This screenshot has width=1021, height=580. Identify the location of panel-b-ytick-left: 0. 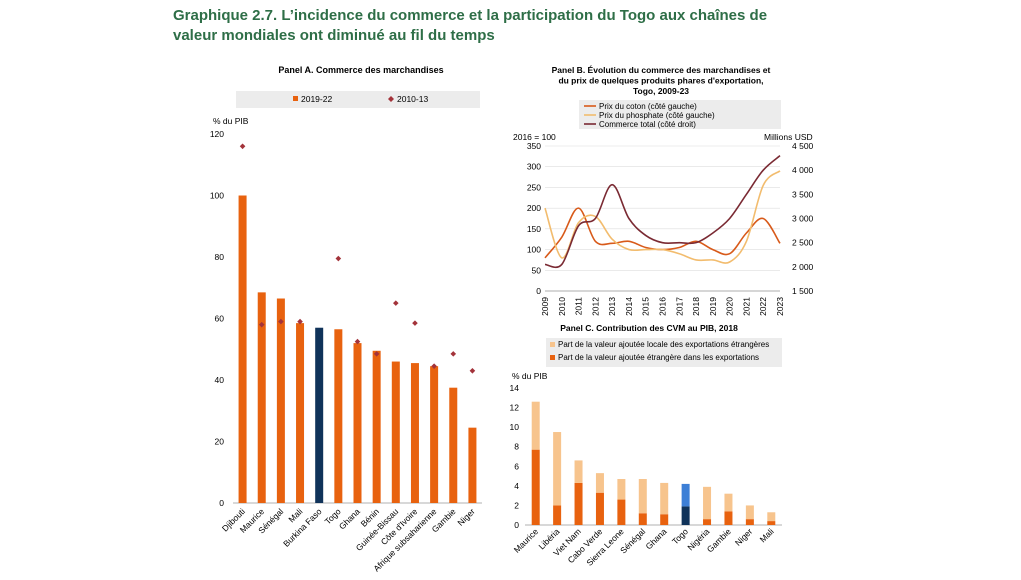
(538, 291).